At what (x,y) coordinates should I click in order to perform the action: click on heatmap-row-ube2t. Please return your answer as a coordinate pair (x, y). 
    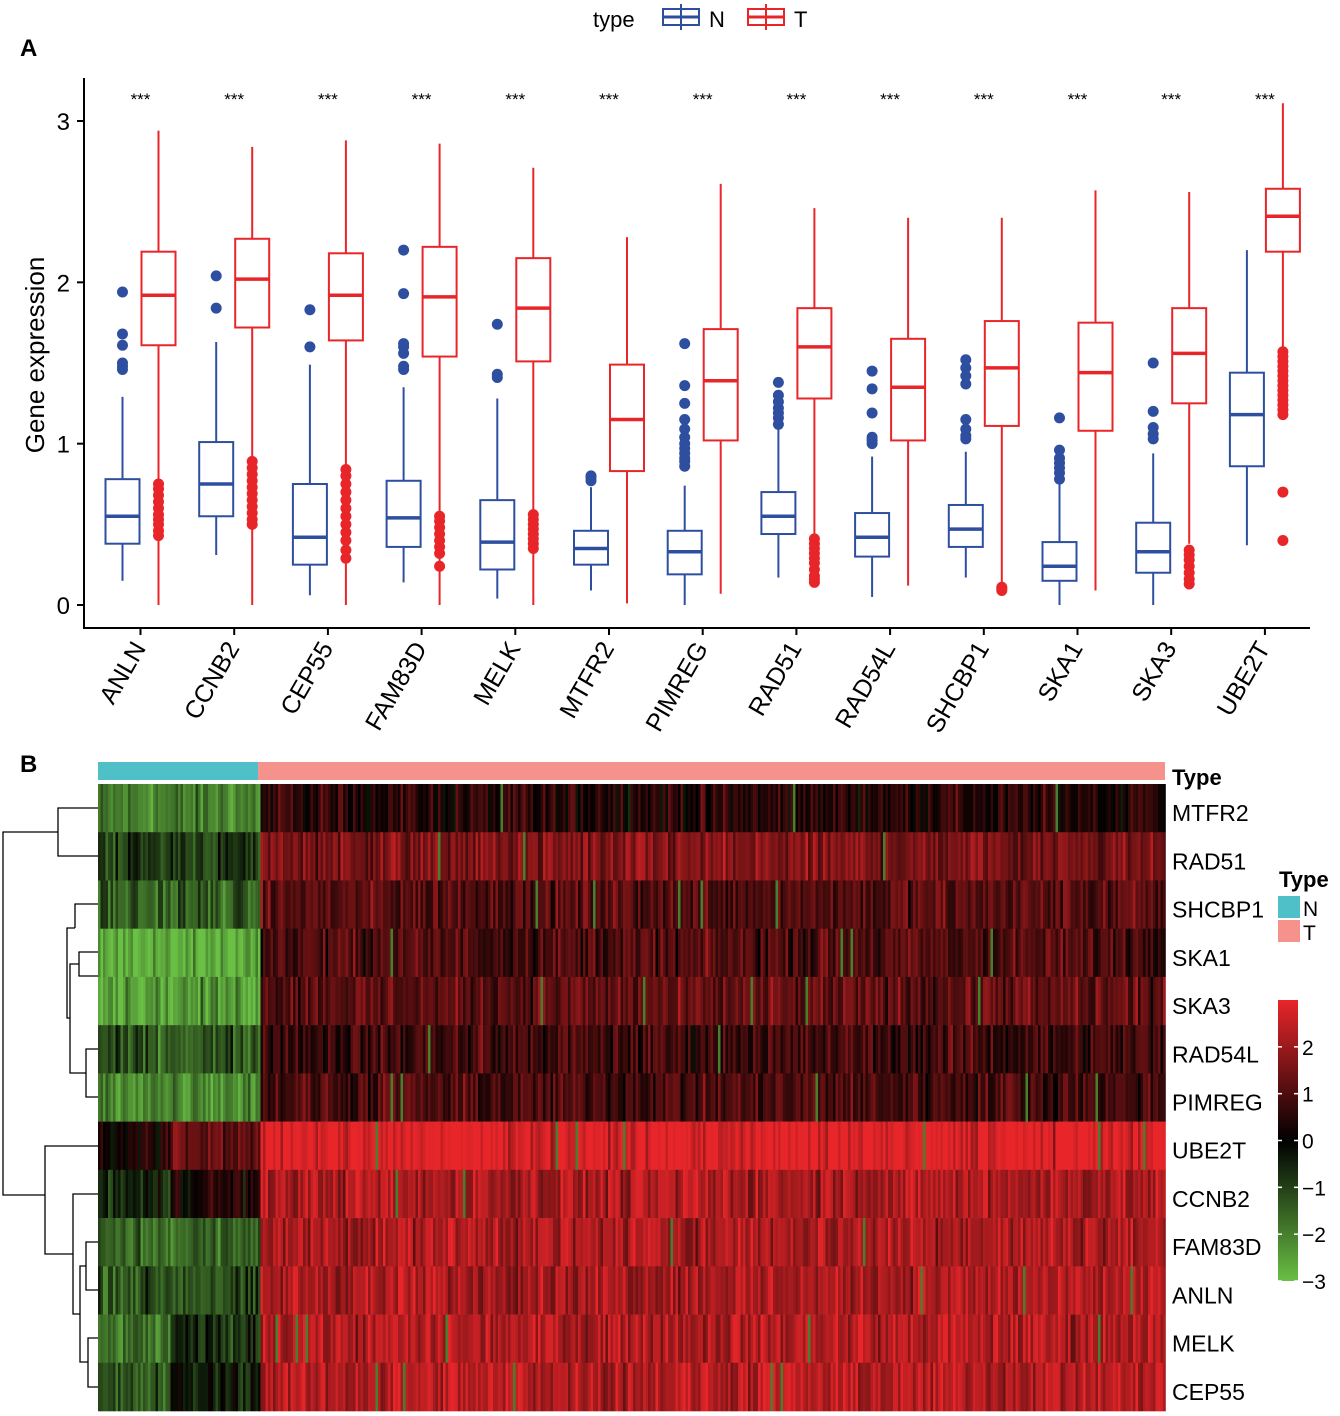
    Looking at the image, I should click on (632, 1146).